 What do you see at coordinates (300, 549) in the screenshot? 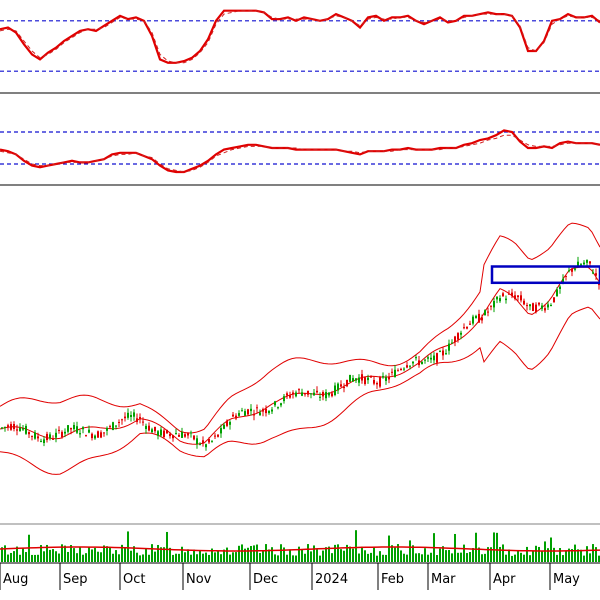
I see `volume-moving-average` at bounding box center [300, 549].